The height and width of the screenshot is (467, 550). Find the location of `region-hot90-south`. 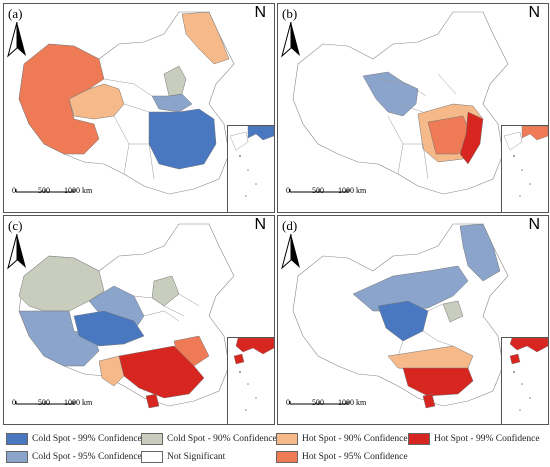

region-hot90-south is located at coordinates (111, 371).